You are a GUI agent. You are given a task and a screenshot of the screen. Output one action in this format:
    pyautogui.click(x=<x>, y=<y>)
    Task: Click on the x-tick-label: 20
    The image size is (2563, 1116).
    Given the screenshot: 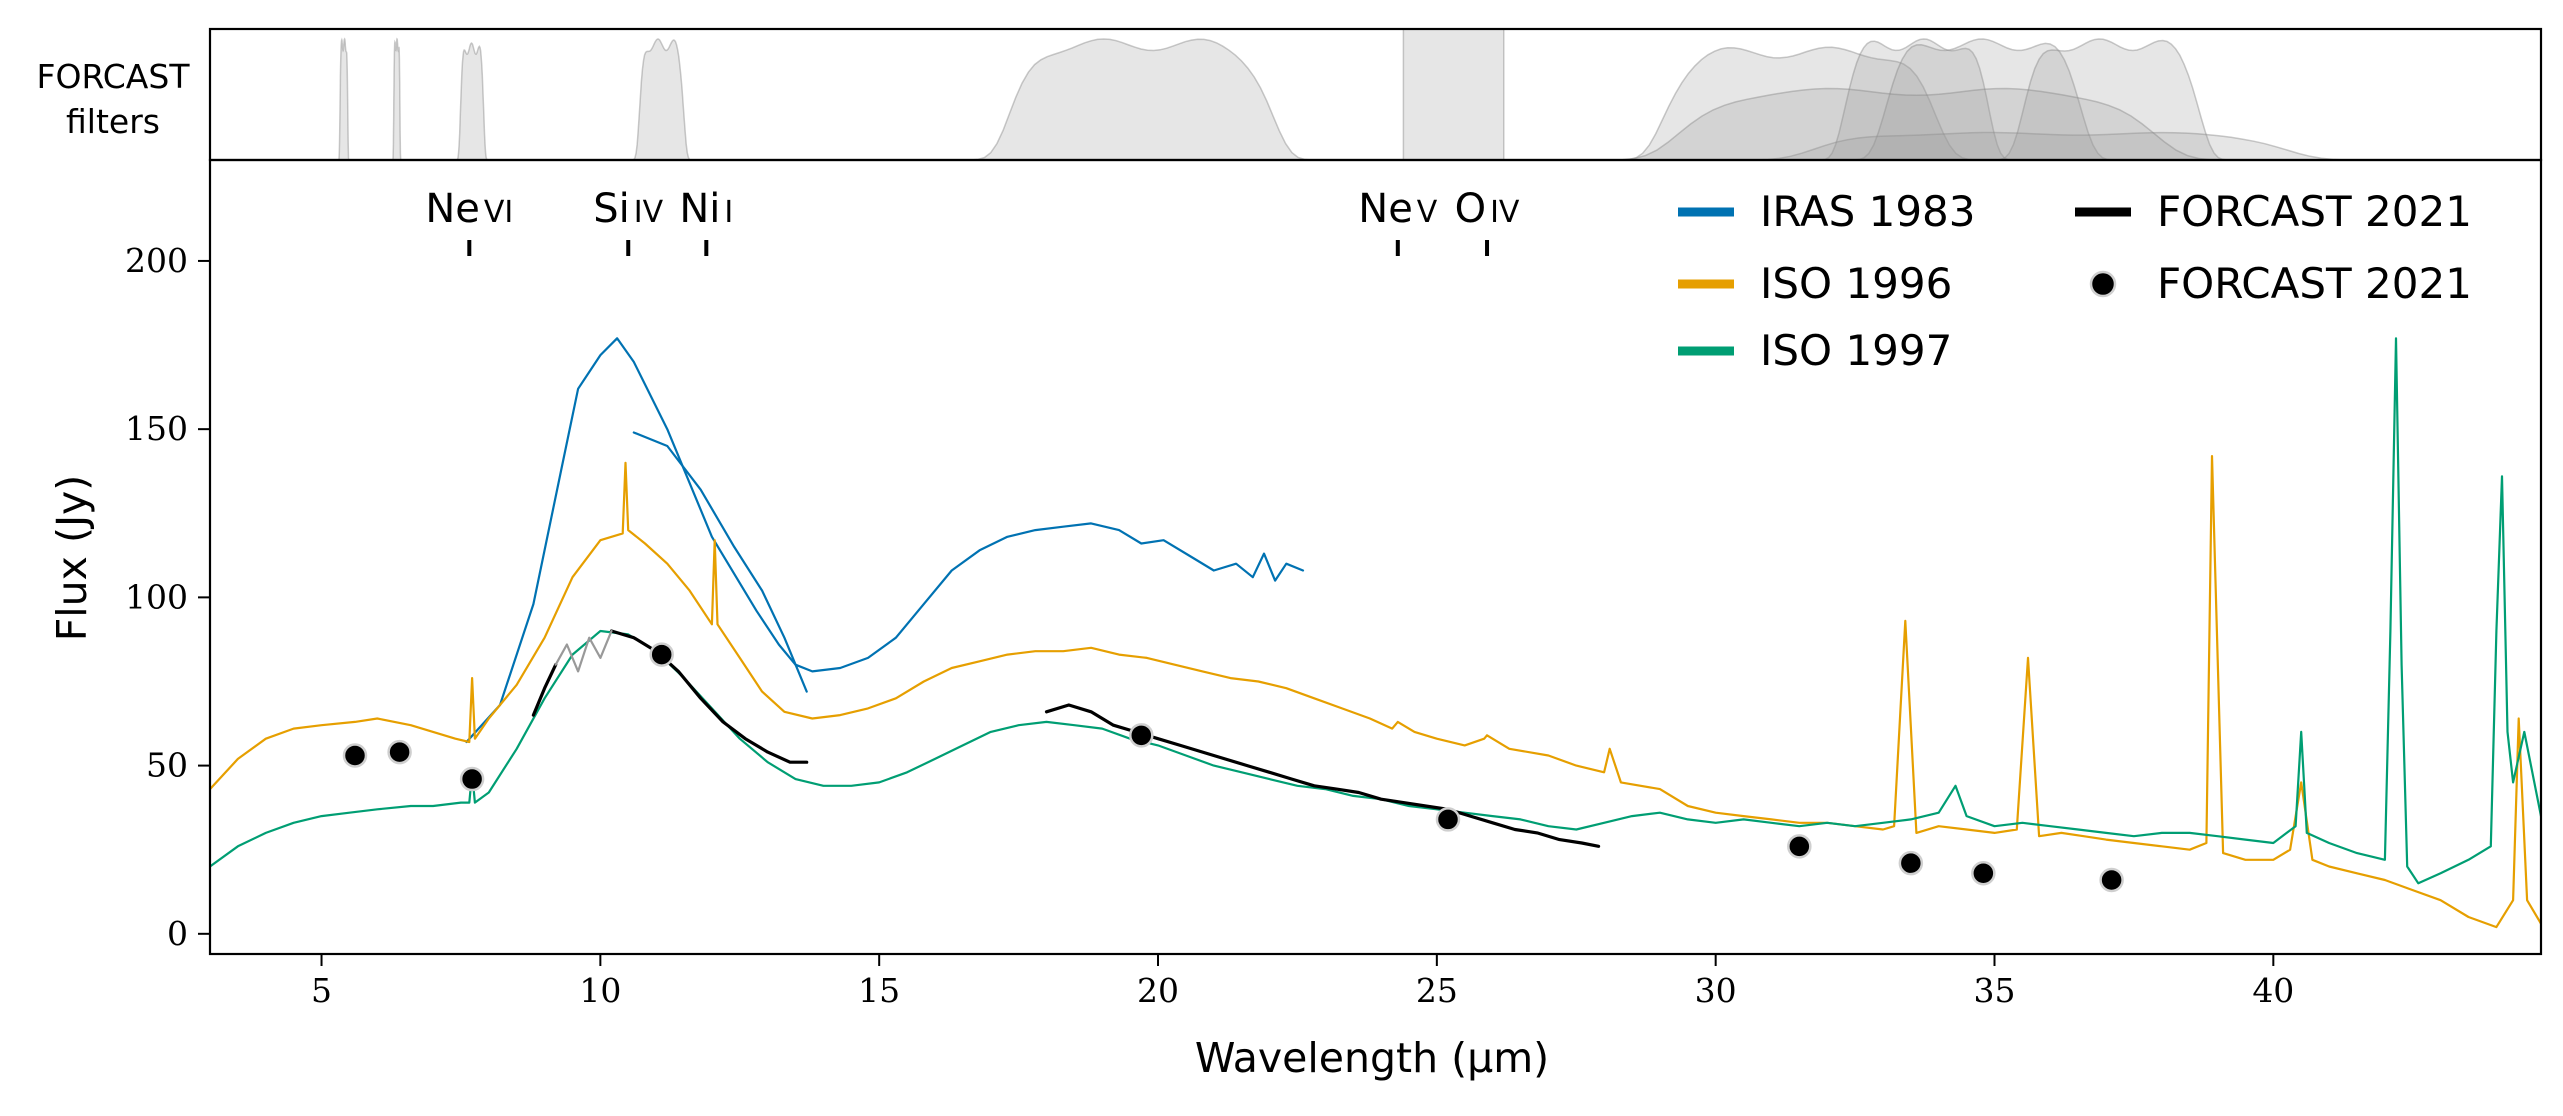 What is the action you would take?
    pyautogui.click(x=1158, y=990)
    